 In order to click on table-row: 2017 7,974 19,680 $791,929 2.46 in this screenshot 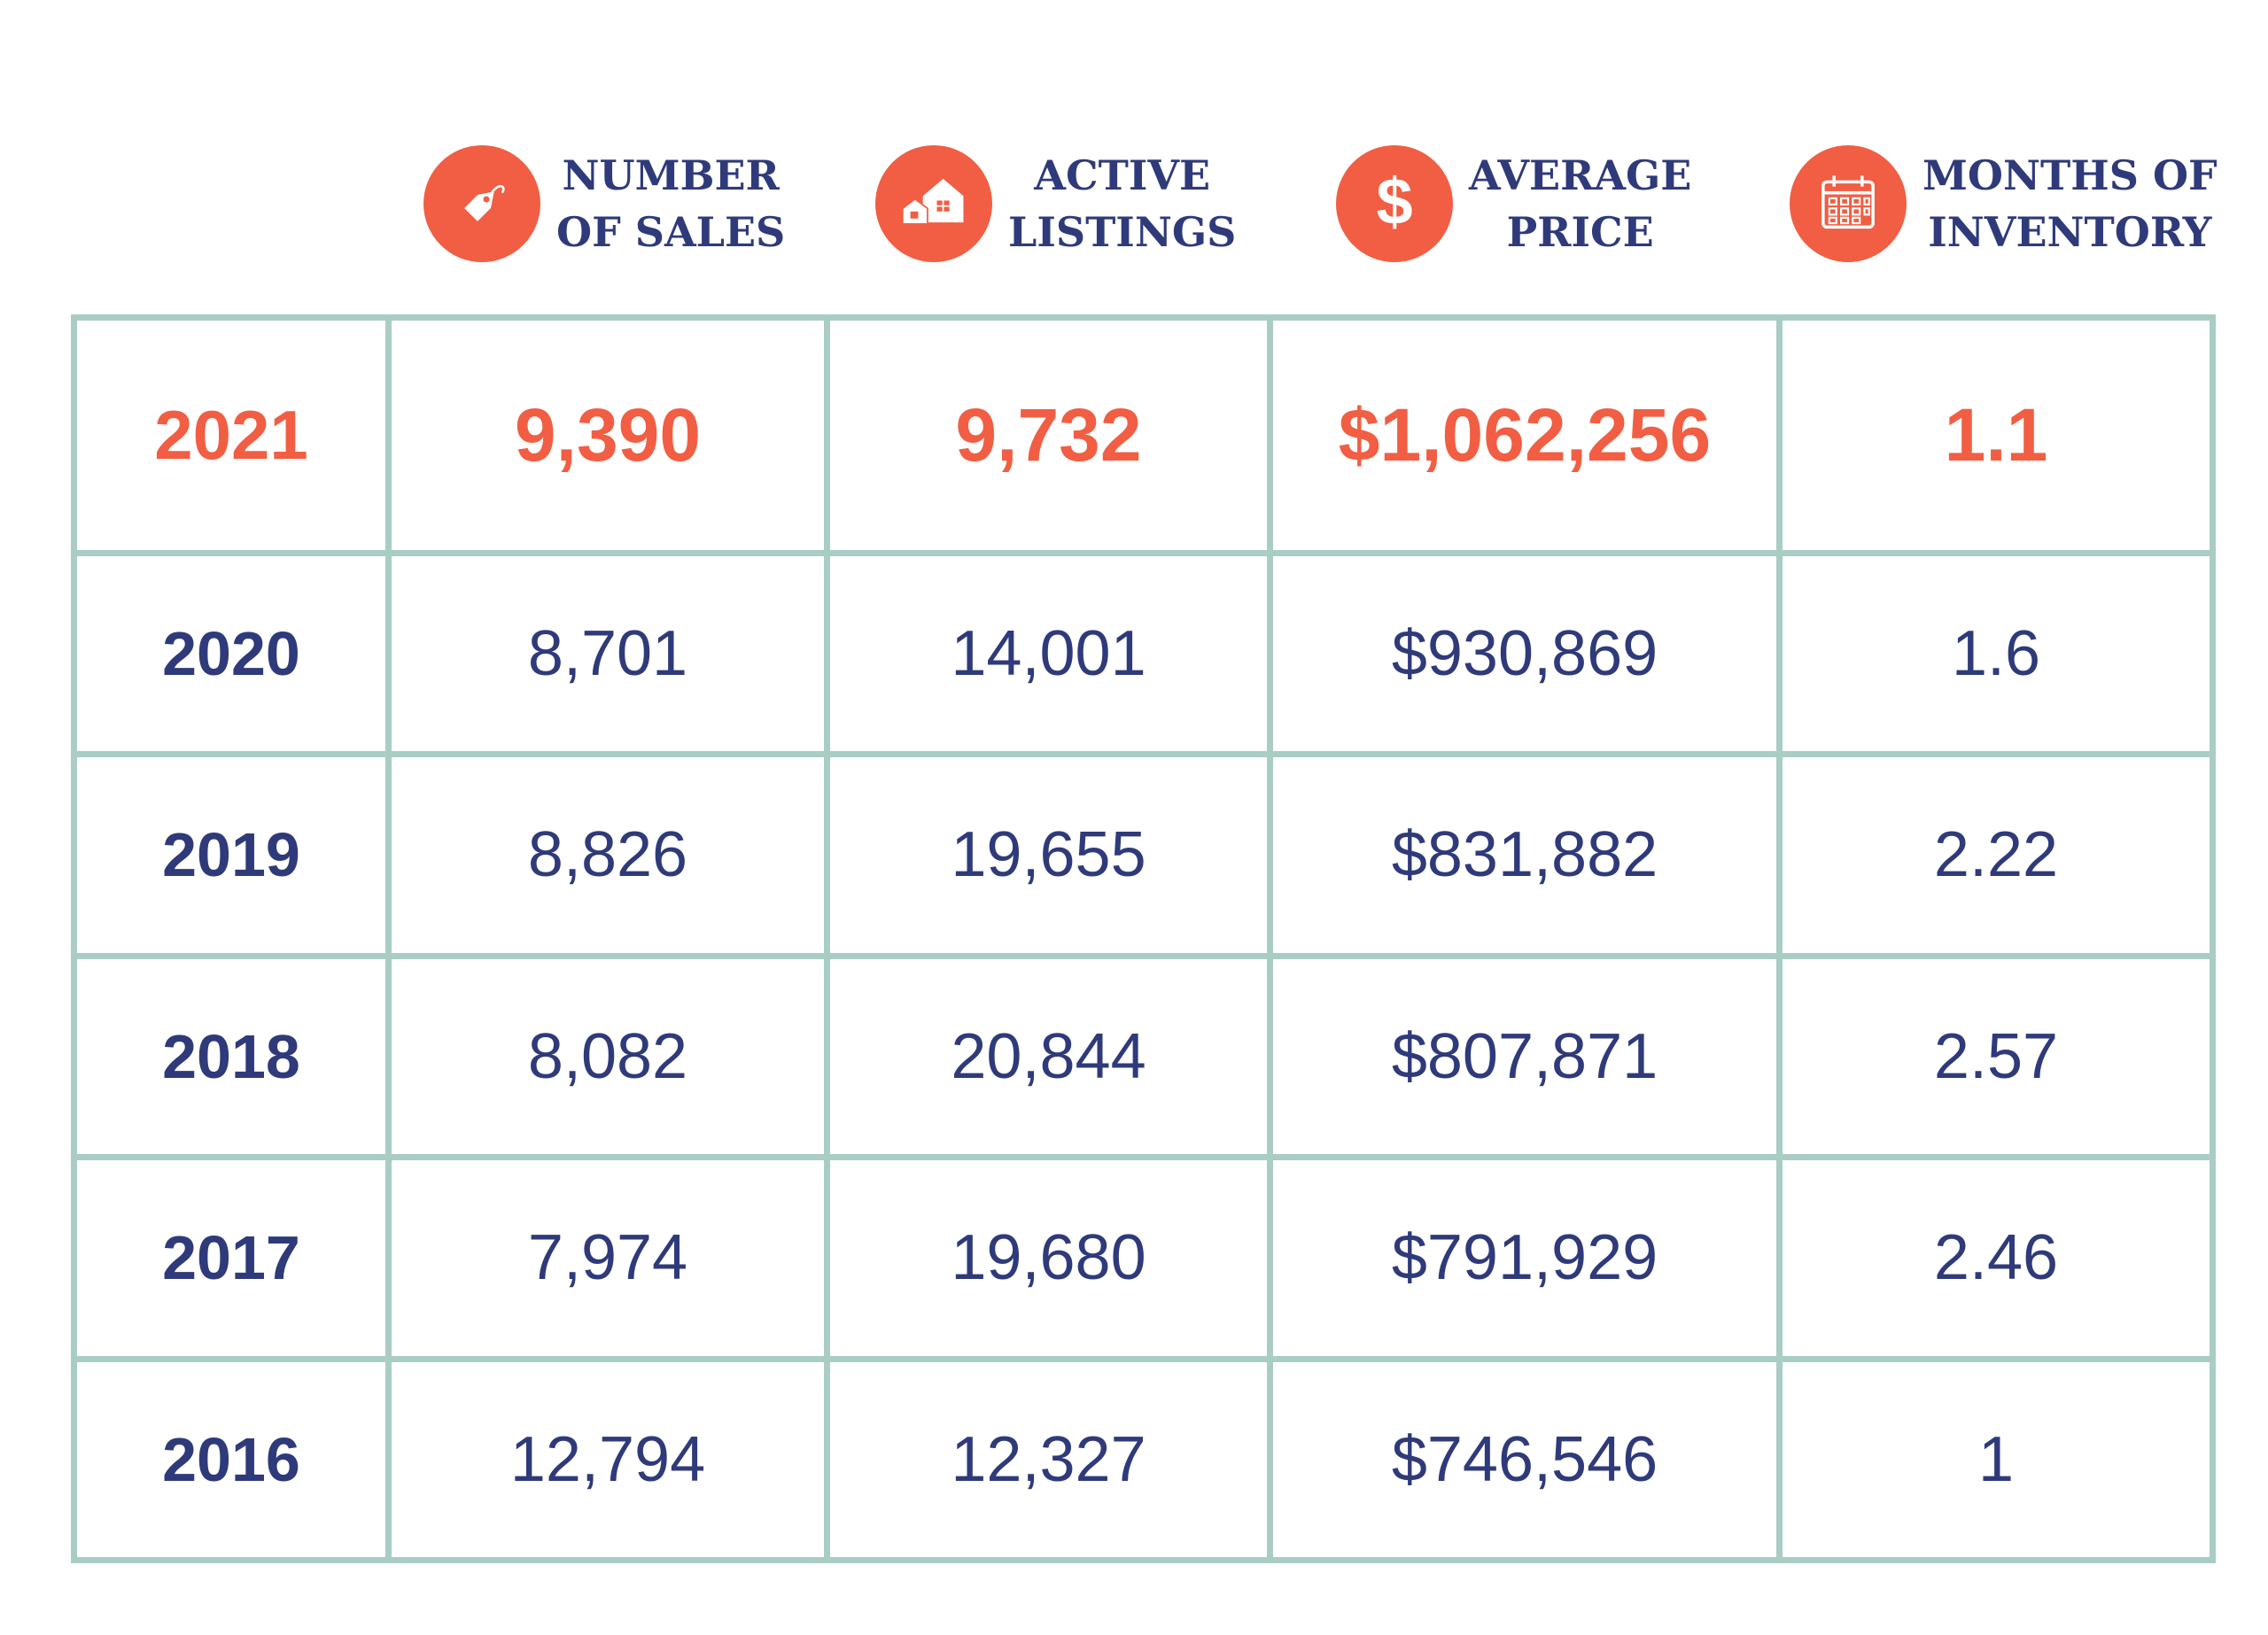, I will do `click(1143, 1258)`.